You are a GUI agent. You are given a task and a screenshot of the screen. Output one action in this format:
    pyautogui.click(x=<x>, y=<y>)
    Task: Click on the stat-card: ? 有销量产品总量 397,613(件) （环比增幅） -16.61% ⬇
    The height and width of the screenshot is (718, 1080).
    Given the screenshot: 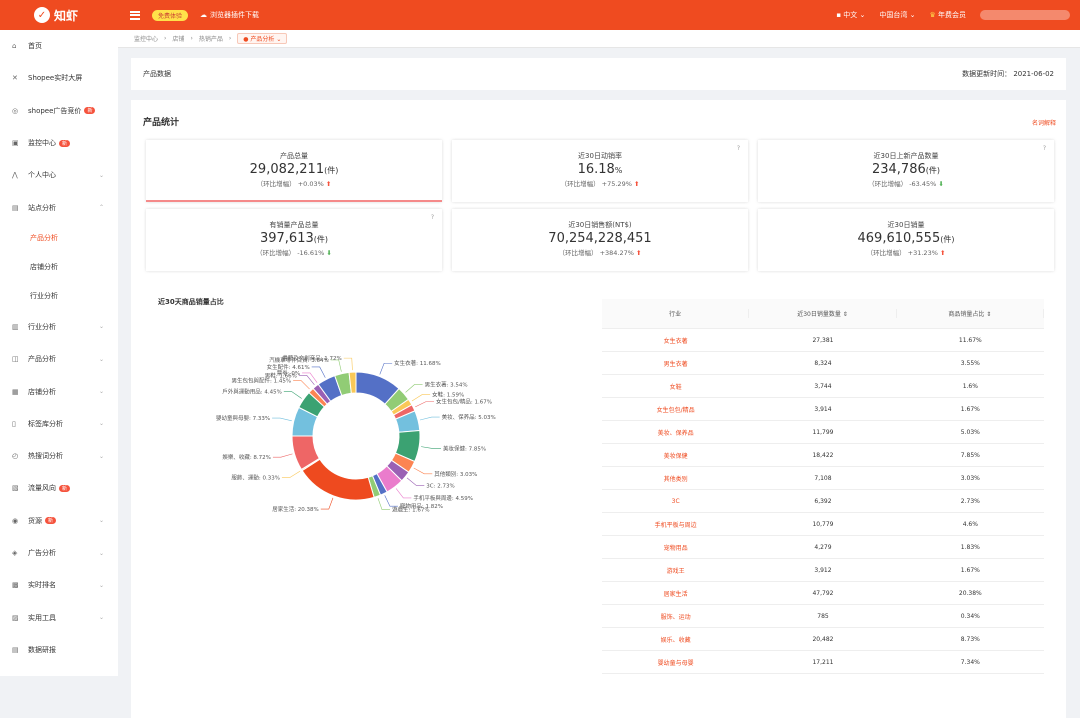 What is the action you would take?
    pyautogui.click(x=294, y=240)
    